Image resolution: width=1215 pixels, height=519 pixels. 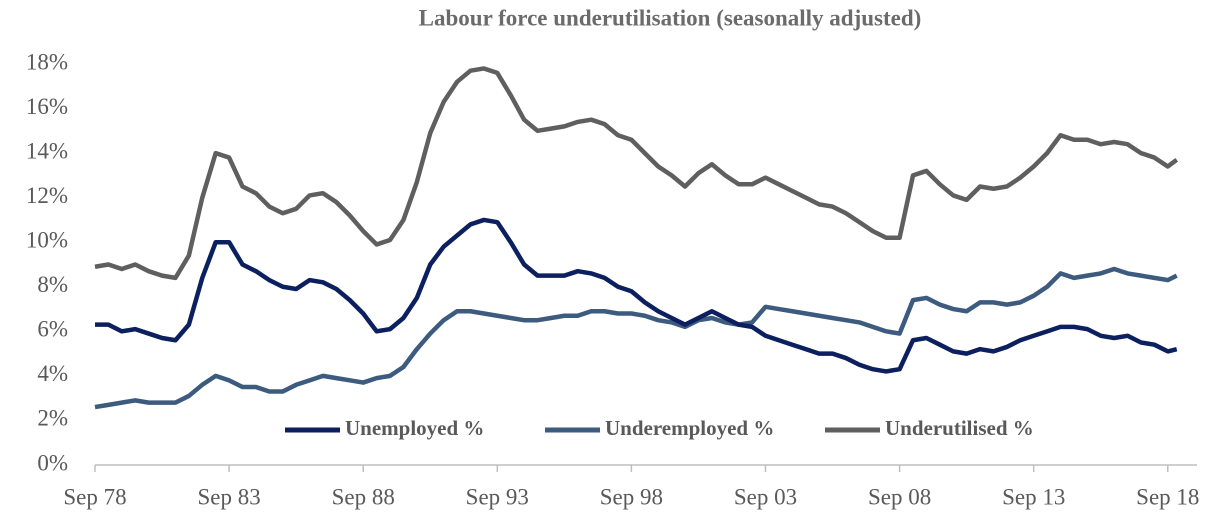 What do you see at coordinates (899, 496) in the screenshot?
I see `x-tick-label: Sep 08` at bounding box center [899, 496].